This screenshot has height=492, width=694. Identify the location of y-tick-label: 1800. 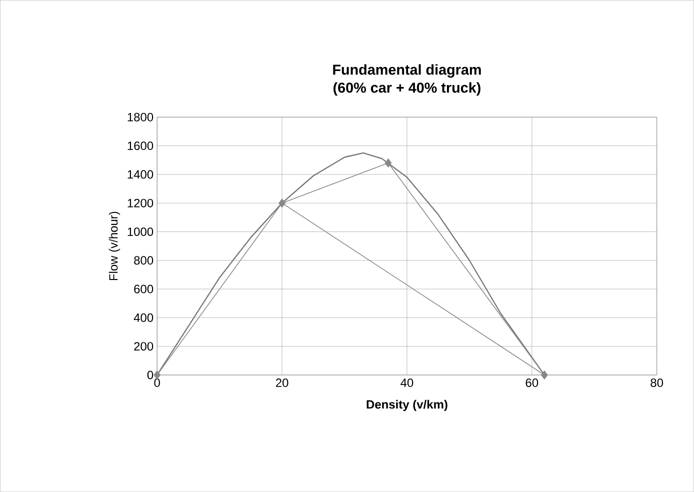
(141, 117).